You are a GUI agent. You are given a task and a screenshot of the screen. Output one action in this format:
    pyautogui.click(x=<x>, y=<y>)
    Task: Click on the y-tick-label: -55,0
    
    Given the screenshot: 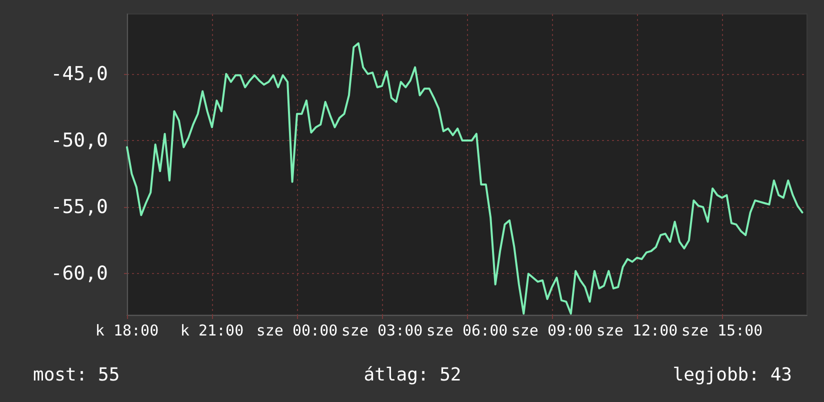 What is the action you would take?
    pyautogui.click(x=79, y=207)
    